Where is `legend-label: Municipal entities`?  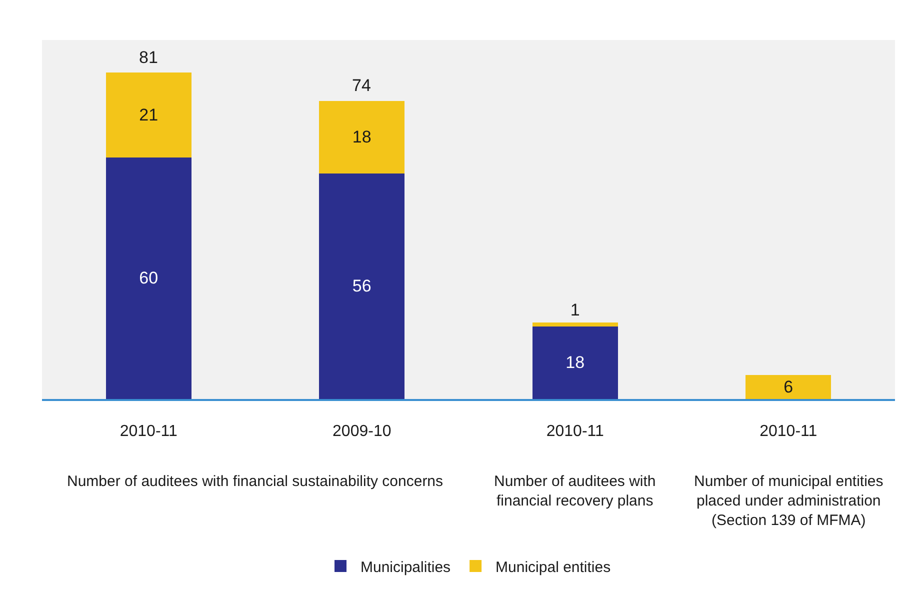
legend-label: Municipal entities is located at coordinates (553, 567).